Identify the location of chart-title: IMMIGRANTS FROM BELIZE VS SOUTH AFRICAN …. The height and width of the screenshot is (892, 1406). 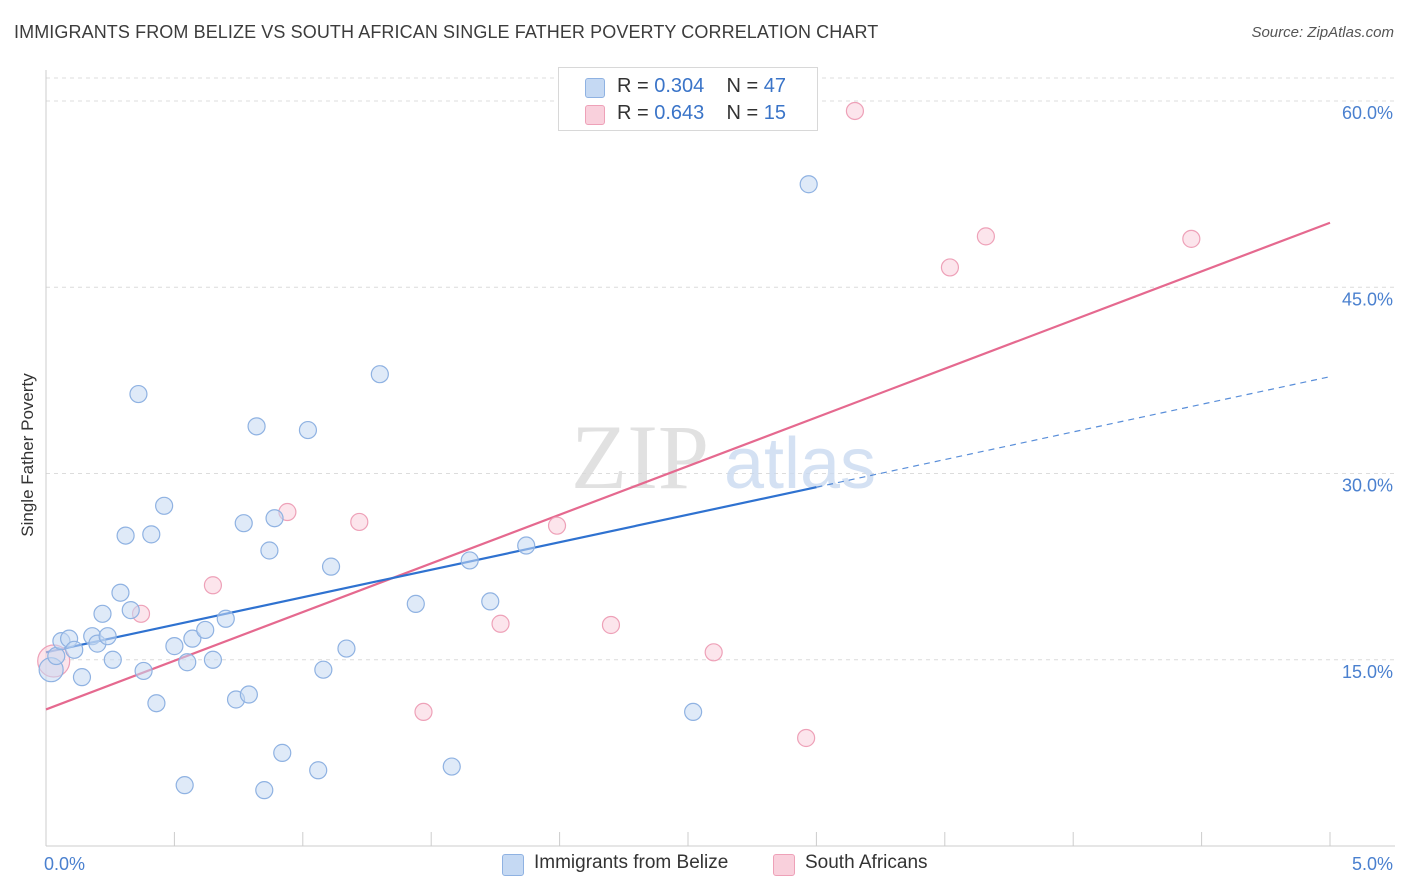
(446, 32).